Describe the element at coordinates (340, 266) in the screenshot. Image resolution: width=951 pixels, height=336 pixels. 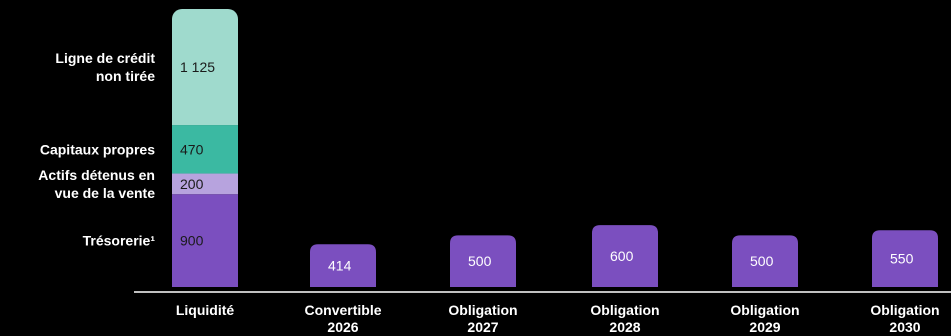
I see `bar-value-label: 414` at that location.